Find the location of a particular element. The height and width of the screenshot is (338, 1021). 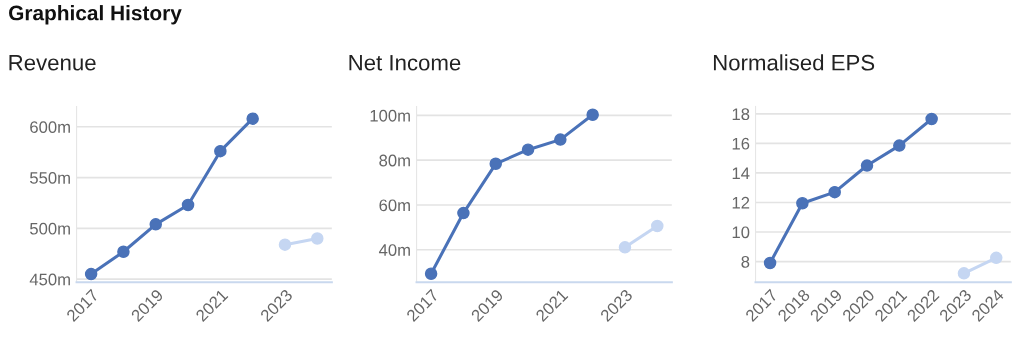

y-tick-label: 14 is located at coordinates (741, 173).